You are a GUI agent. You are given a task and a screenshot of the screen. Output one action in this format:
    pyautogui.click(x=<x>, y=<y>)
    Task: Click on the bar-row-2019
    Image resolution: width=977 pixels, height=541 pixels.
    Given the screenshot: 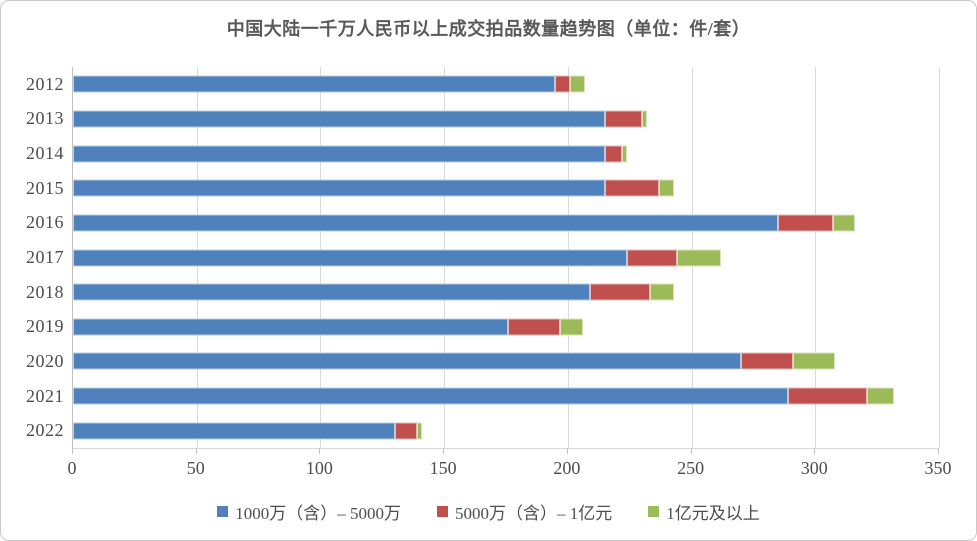 What is the action you would take?
    pyautogui.click(x=506, y=326)
    